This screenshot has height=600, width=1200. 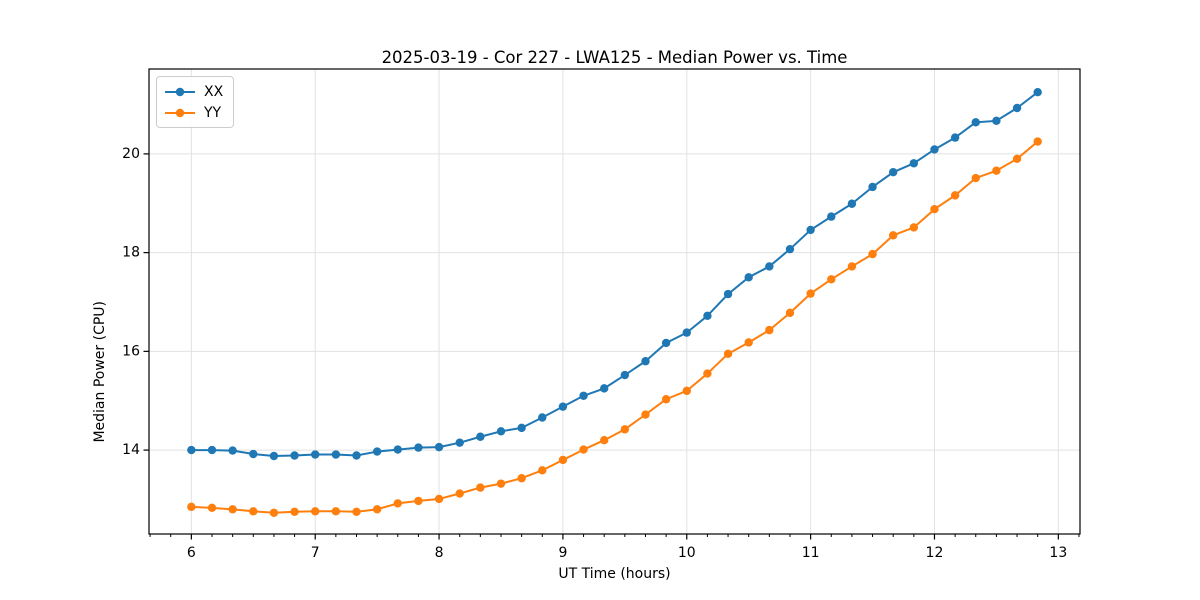 I want to click on legend-sample-line-xx, so click(x=180, y=91).